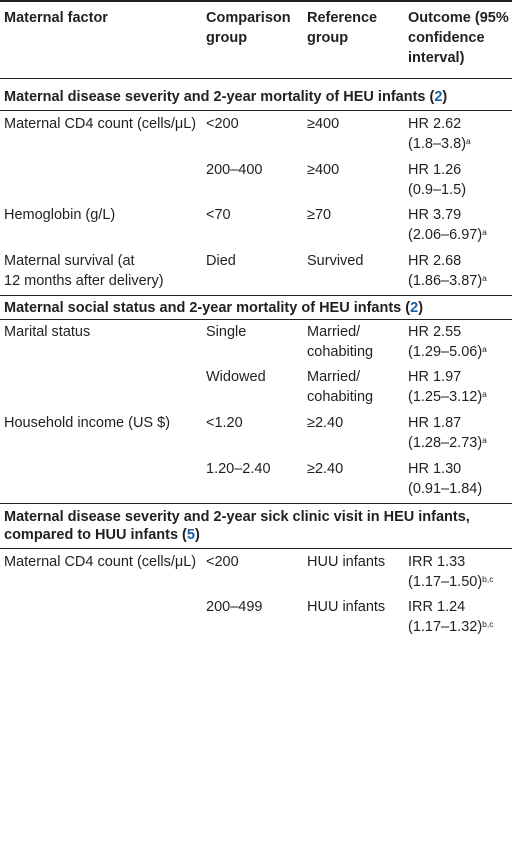  What do you see at coordinates (47, 332) in the screenshot?
I see `factor-cell: Marital status` at bounding box center [47, 332].